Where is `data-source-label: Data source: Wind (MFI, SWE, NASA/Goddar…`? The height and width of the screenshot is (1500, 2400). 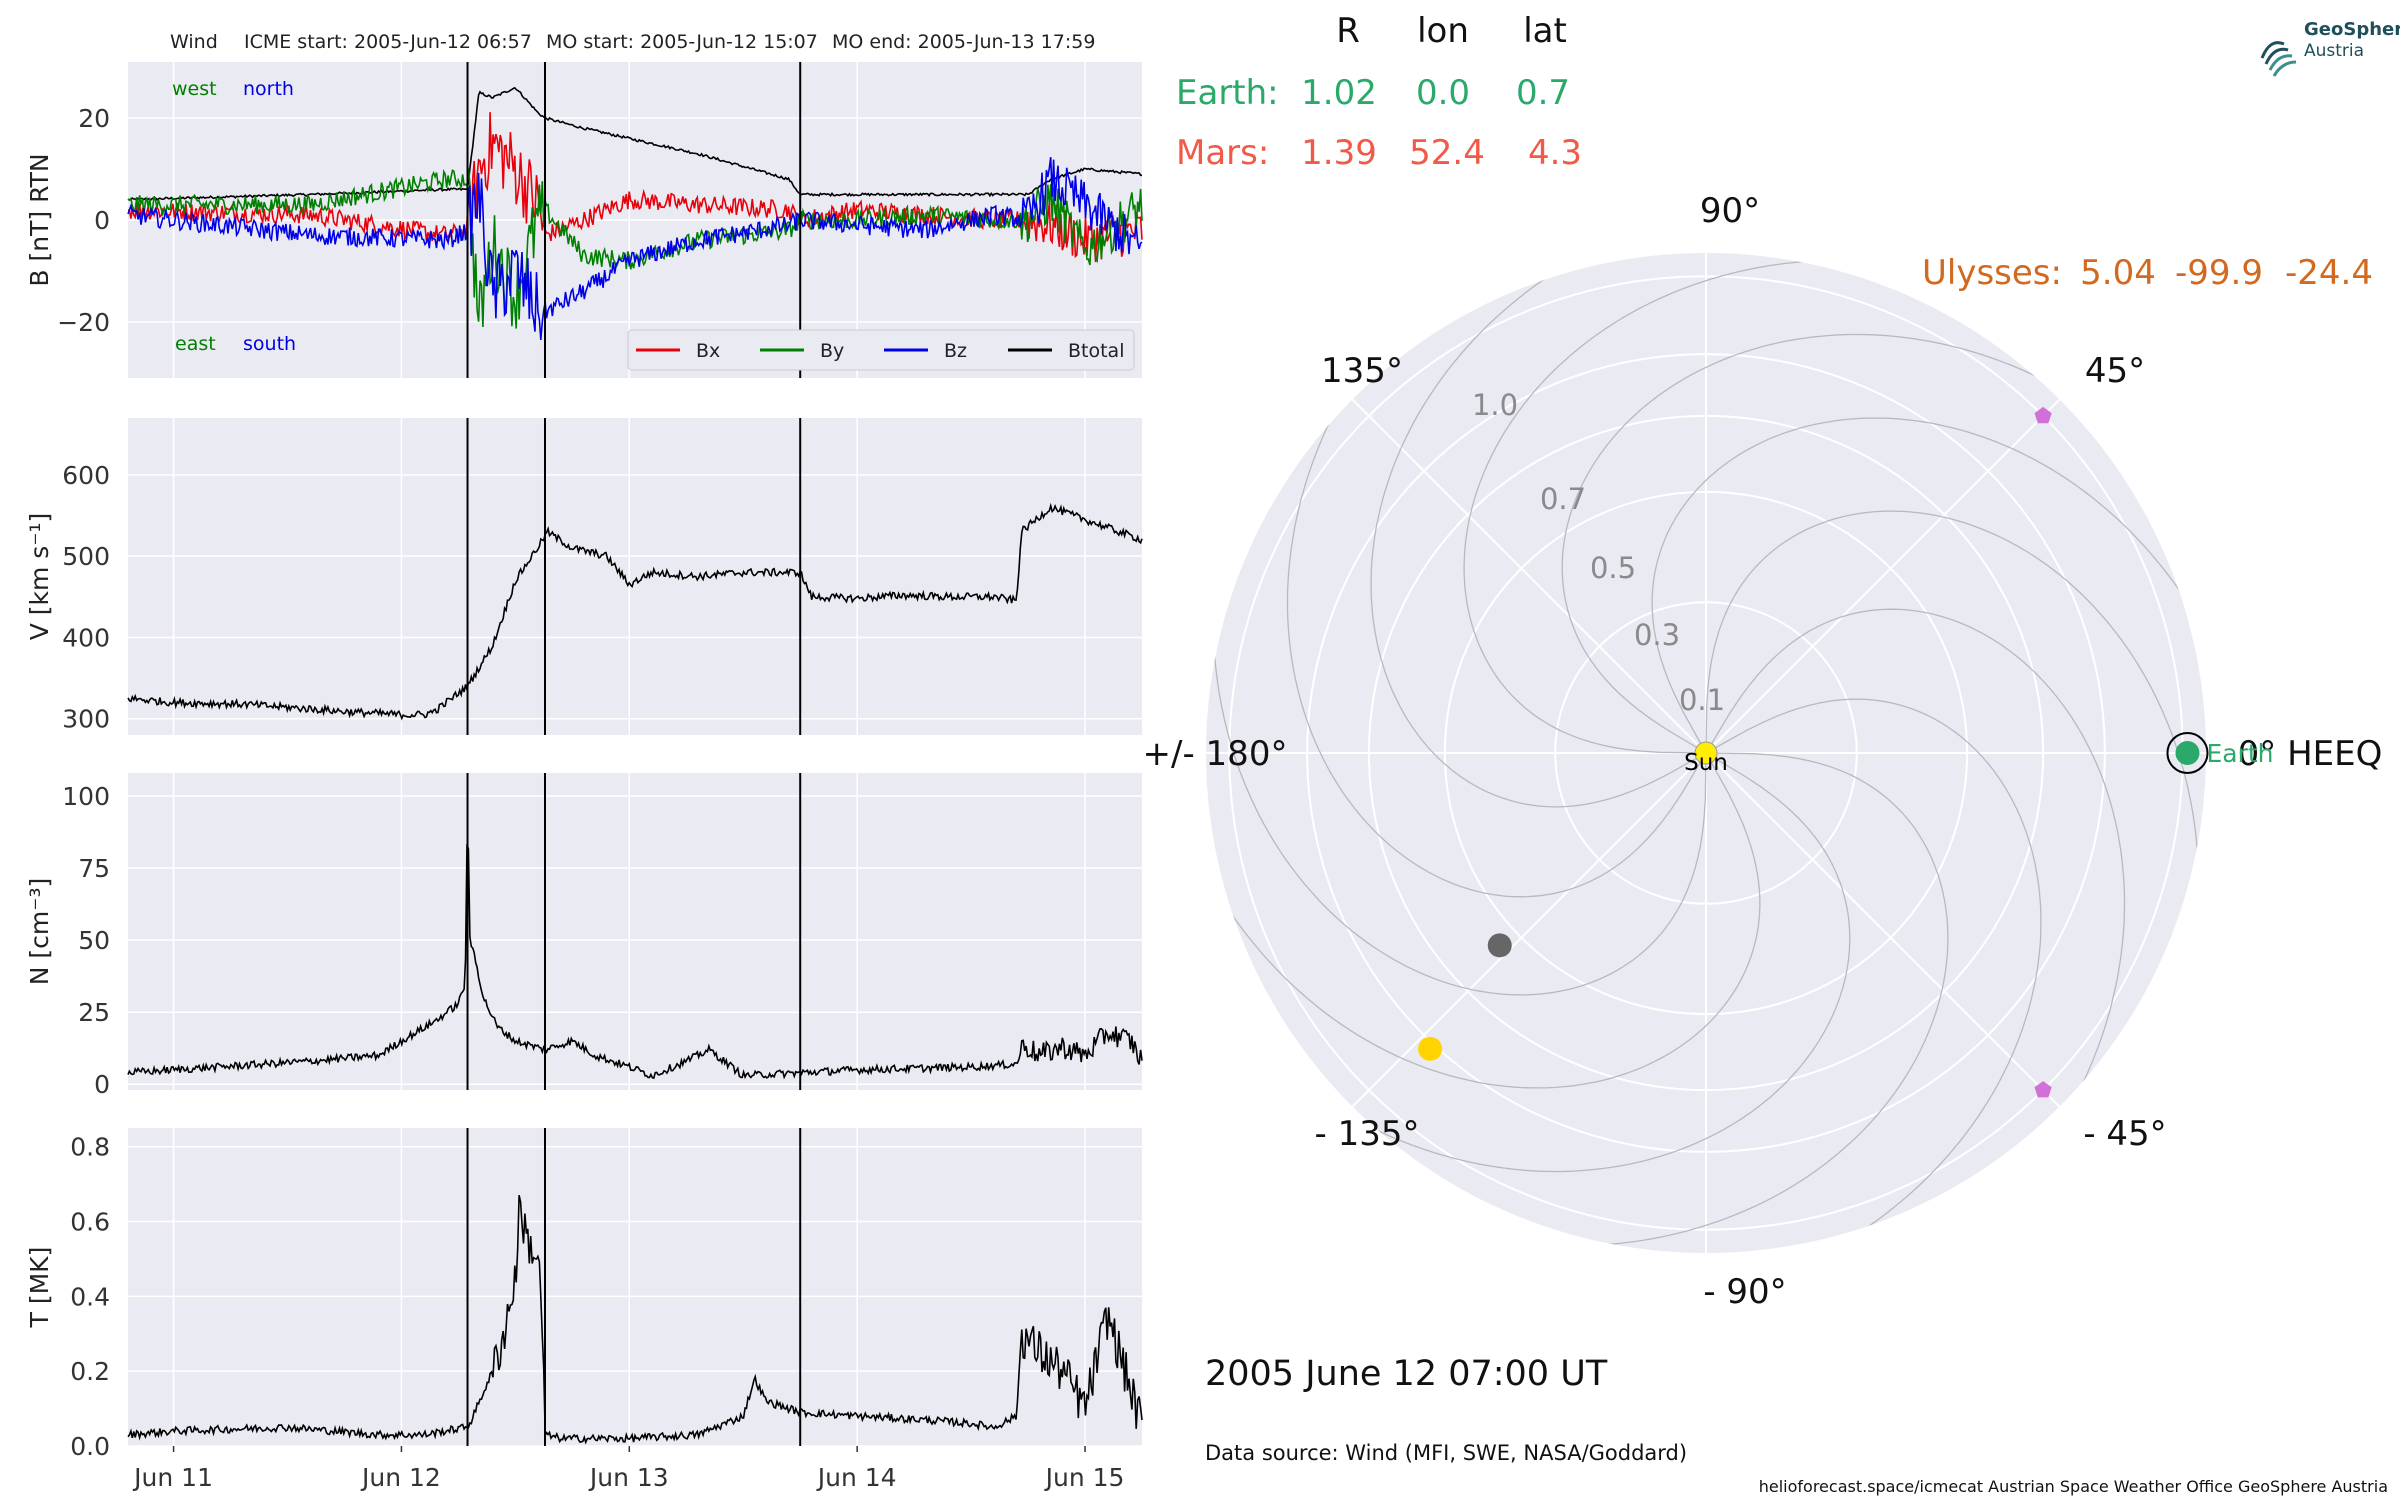
data-source-label: Data source: Wind (MFI, SWE, NASA/Goddar… is located at coordinates (1446, 1453).